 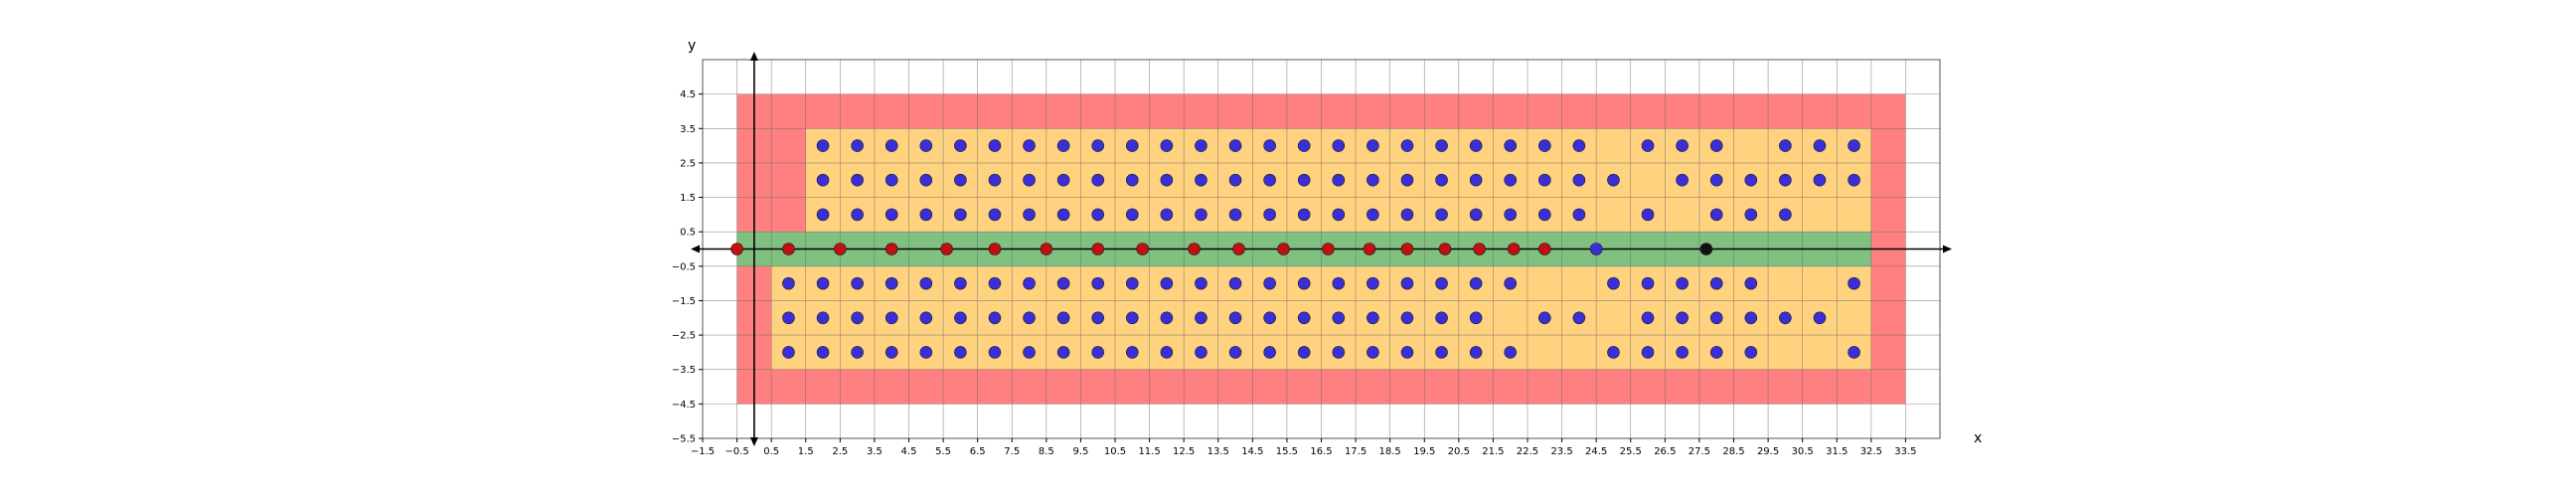 I want to click on x-tick-label: 14.5, so click(x=1252, y=451).